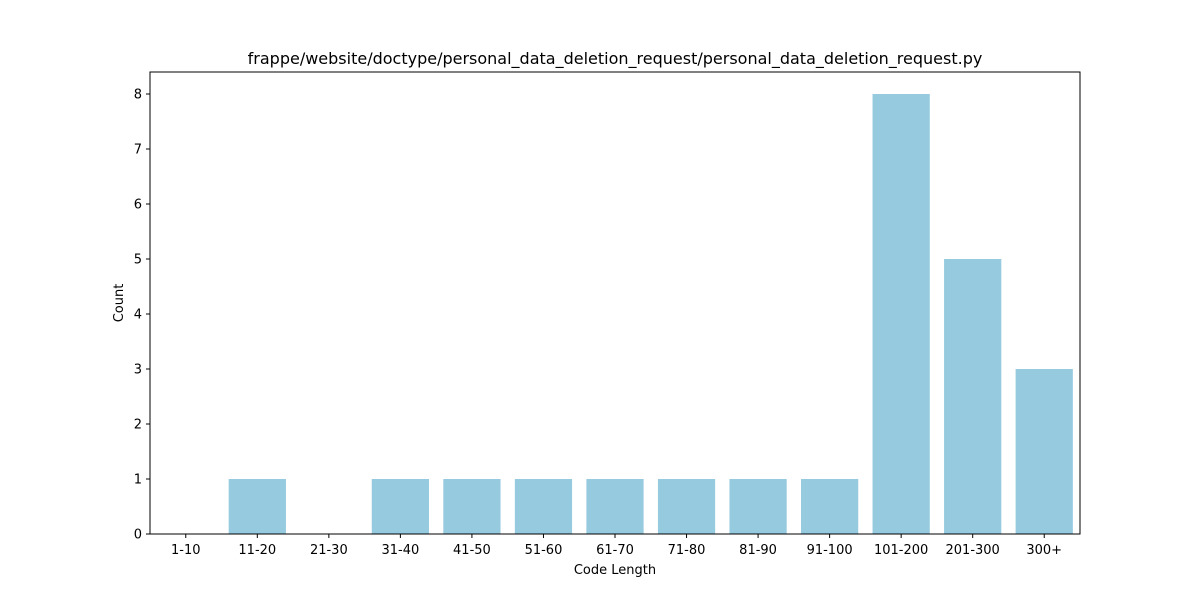 The width and height of the screenshot is (1200, 604). I want to click on y-tick-label: 3, so click(138, 370).